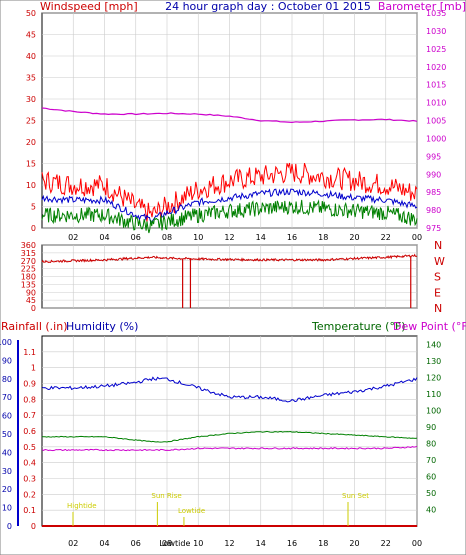 This screenshot has height=555, width=466. I want to click on humidity-tick-label: 30, so click(7, 471).